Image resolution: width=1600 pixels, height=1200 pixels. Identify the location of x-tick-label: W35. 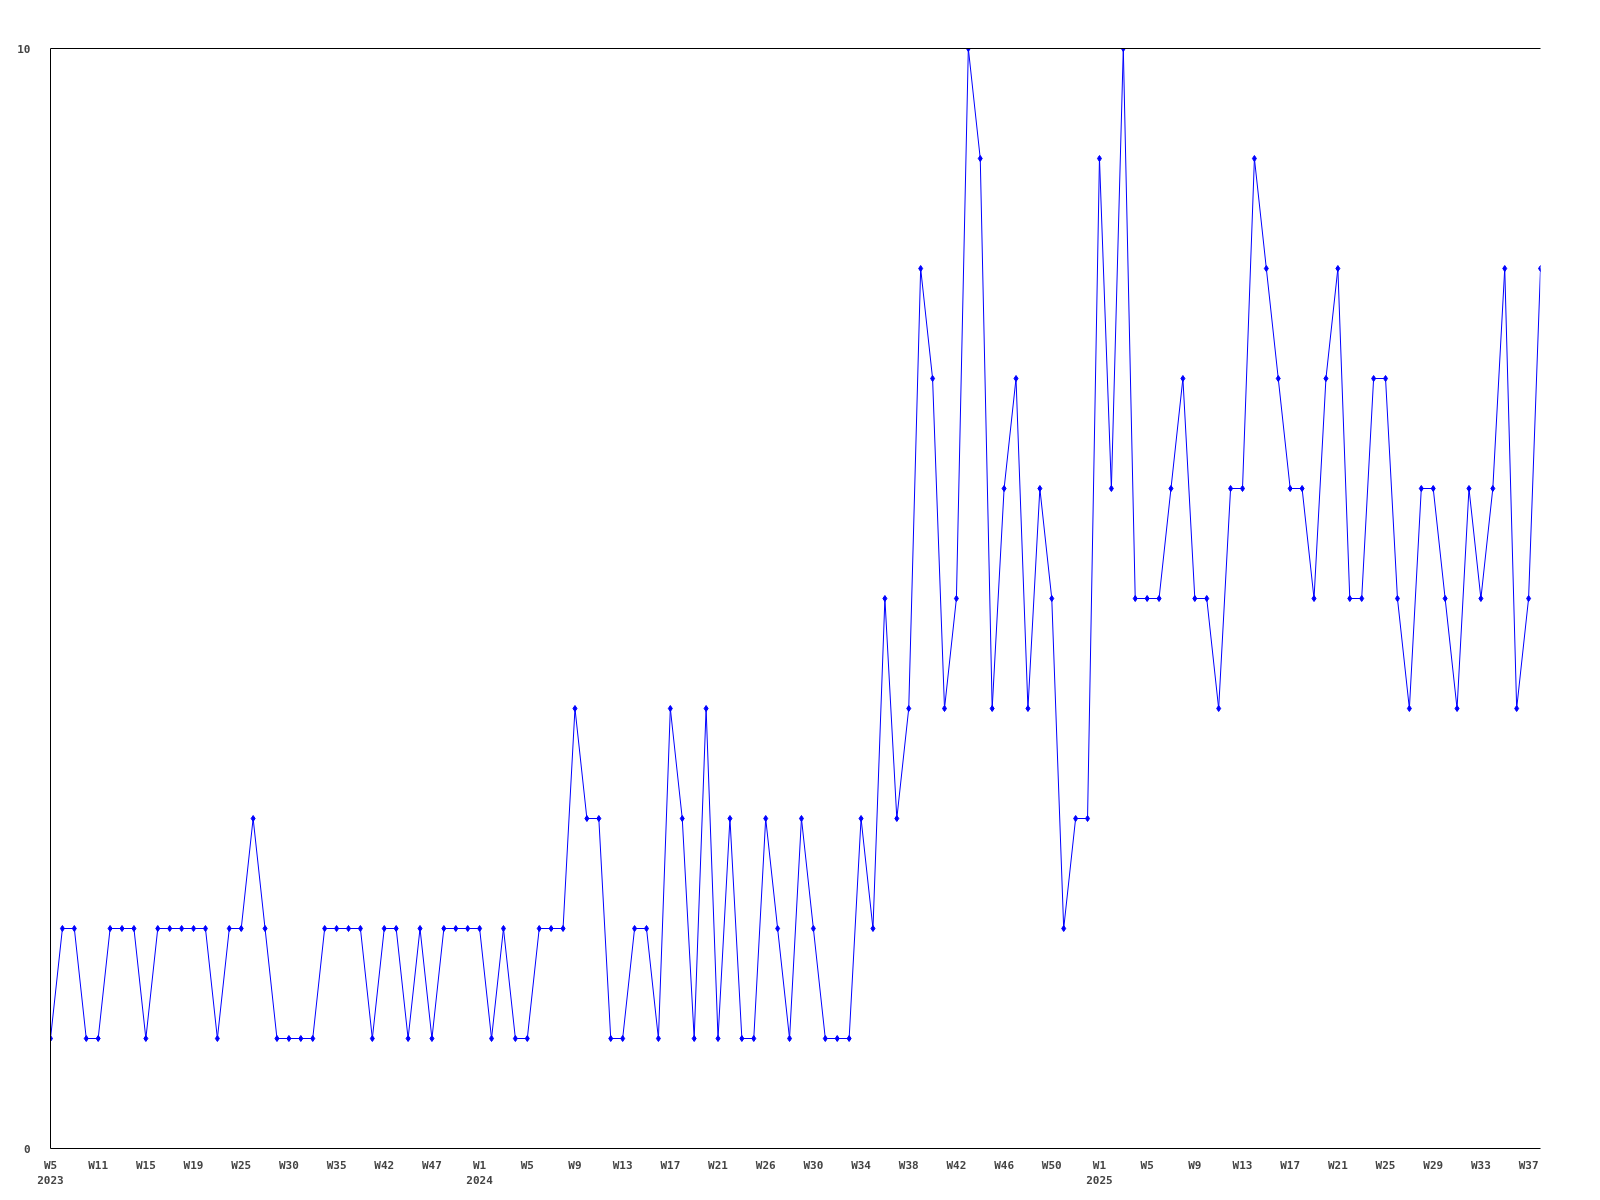
(336, 1165).